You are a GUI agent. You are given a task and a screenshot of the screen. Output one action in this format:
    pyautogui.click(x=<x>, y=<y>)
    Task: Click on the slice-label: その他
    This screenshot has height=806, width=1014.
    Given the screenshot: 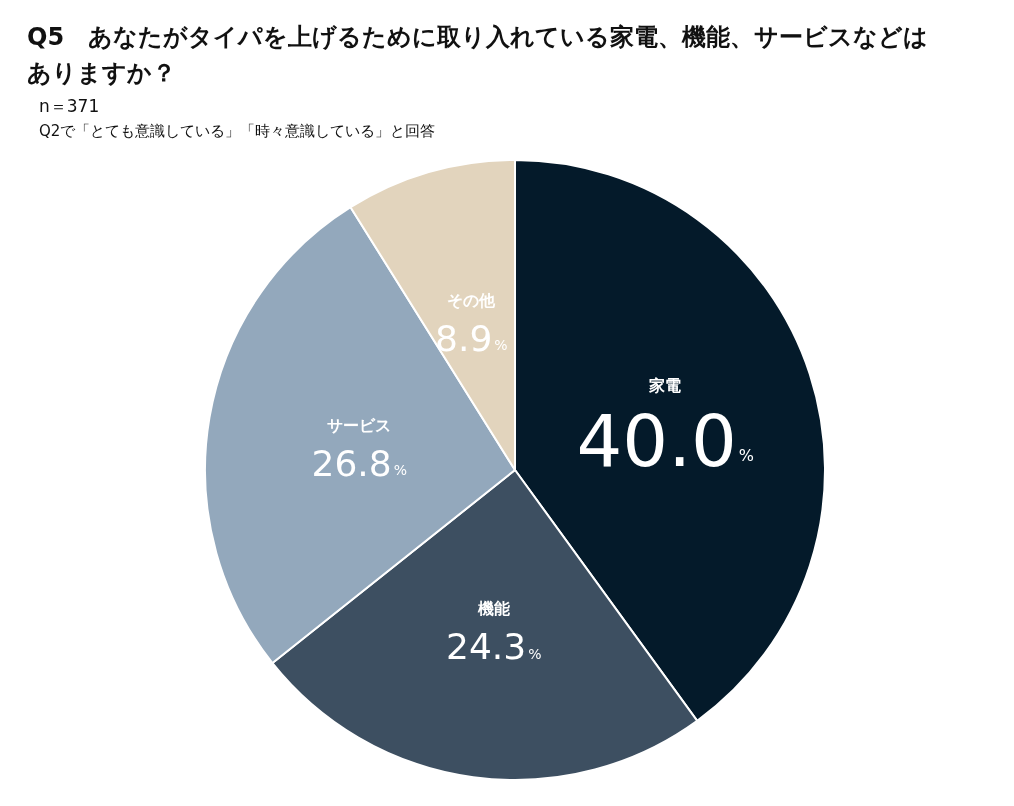 What is the action you would take?
    pyautogui.click(x=472, y=300)
    